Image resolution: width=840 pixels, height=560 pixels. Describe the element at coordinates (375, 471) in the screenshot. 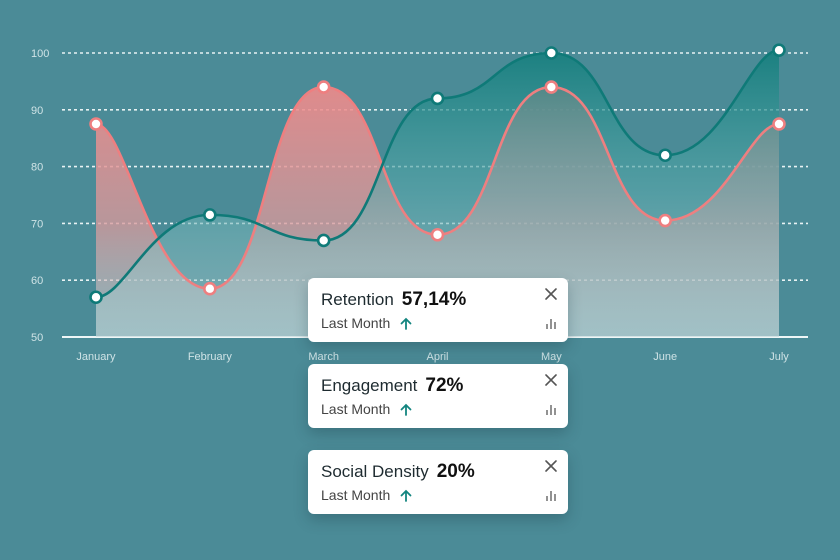

I see `metric-label: Social Density` at that location.